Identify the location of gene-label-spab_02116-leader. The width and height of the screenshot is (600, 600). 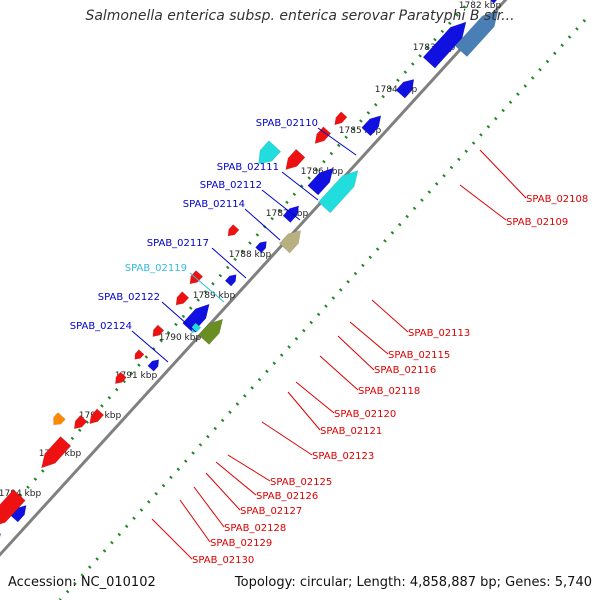
(356, 353).